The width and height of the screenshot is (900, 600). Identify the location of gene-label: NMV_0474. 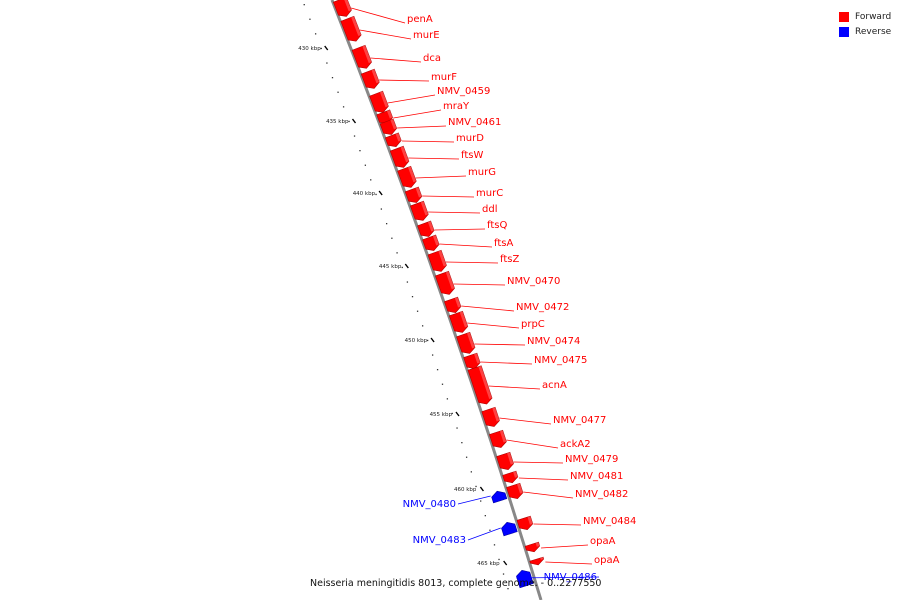
(553, 341).